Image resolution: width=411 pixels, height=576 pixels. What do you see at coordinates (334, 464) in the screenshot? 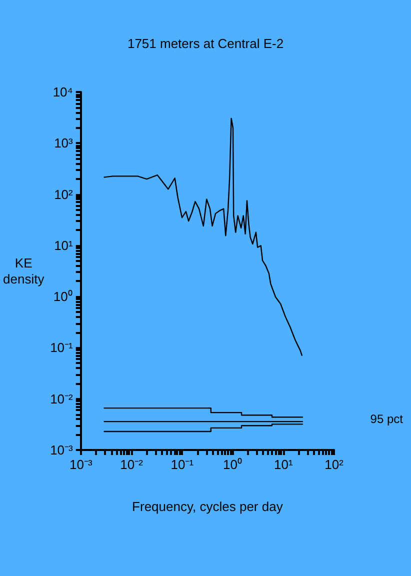
I see `x-tick-label: 10²` at bounding box center [334, 464].